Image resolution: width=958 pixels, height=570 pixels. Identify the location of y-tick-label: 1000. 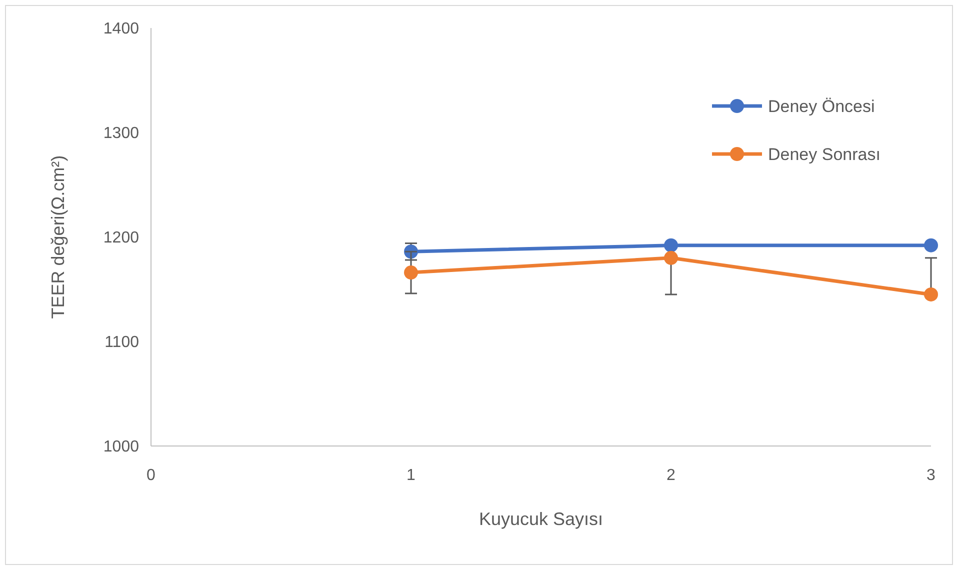
(121, 447).